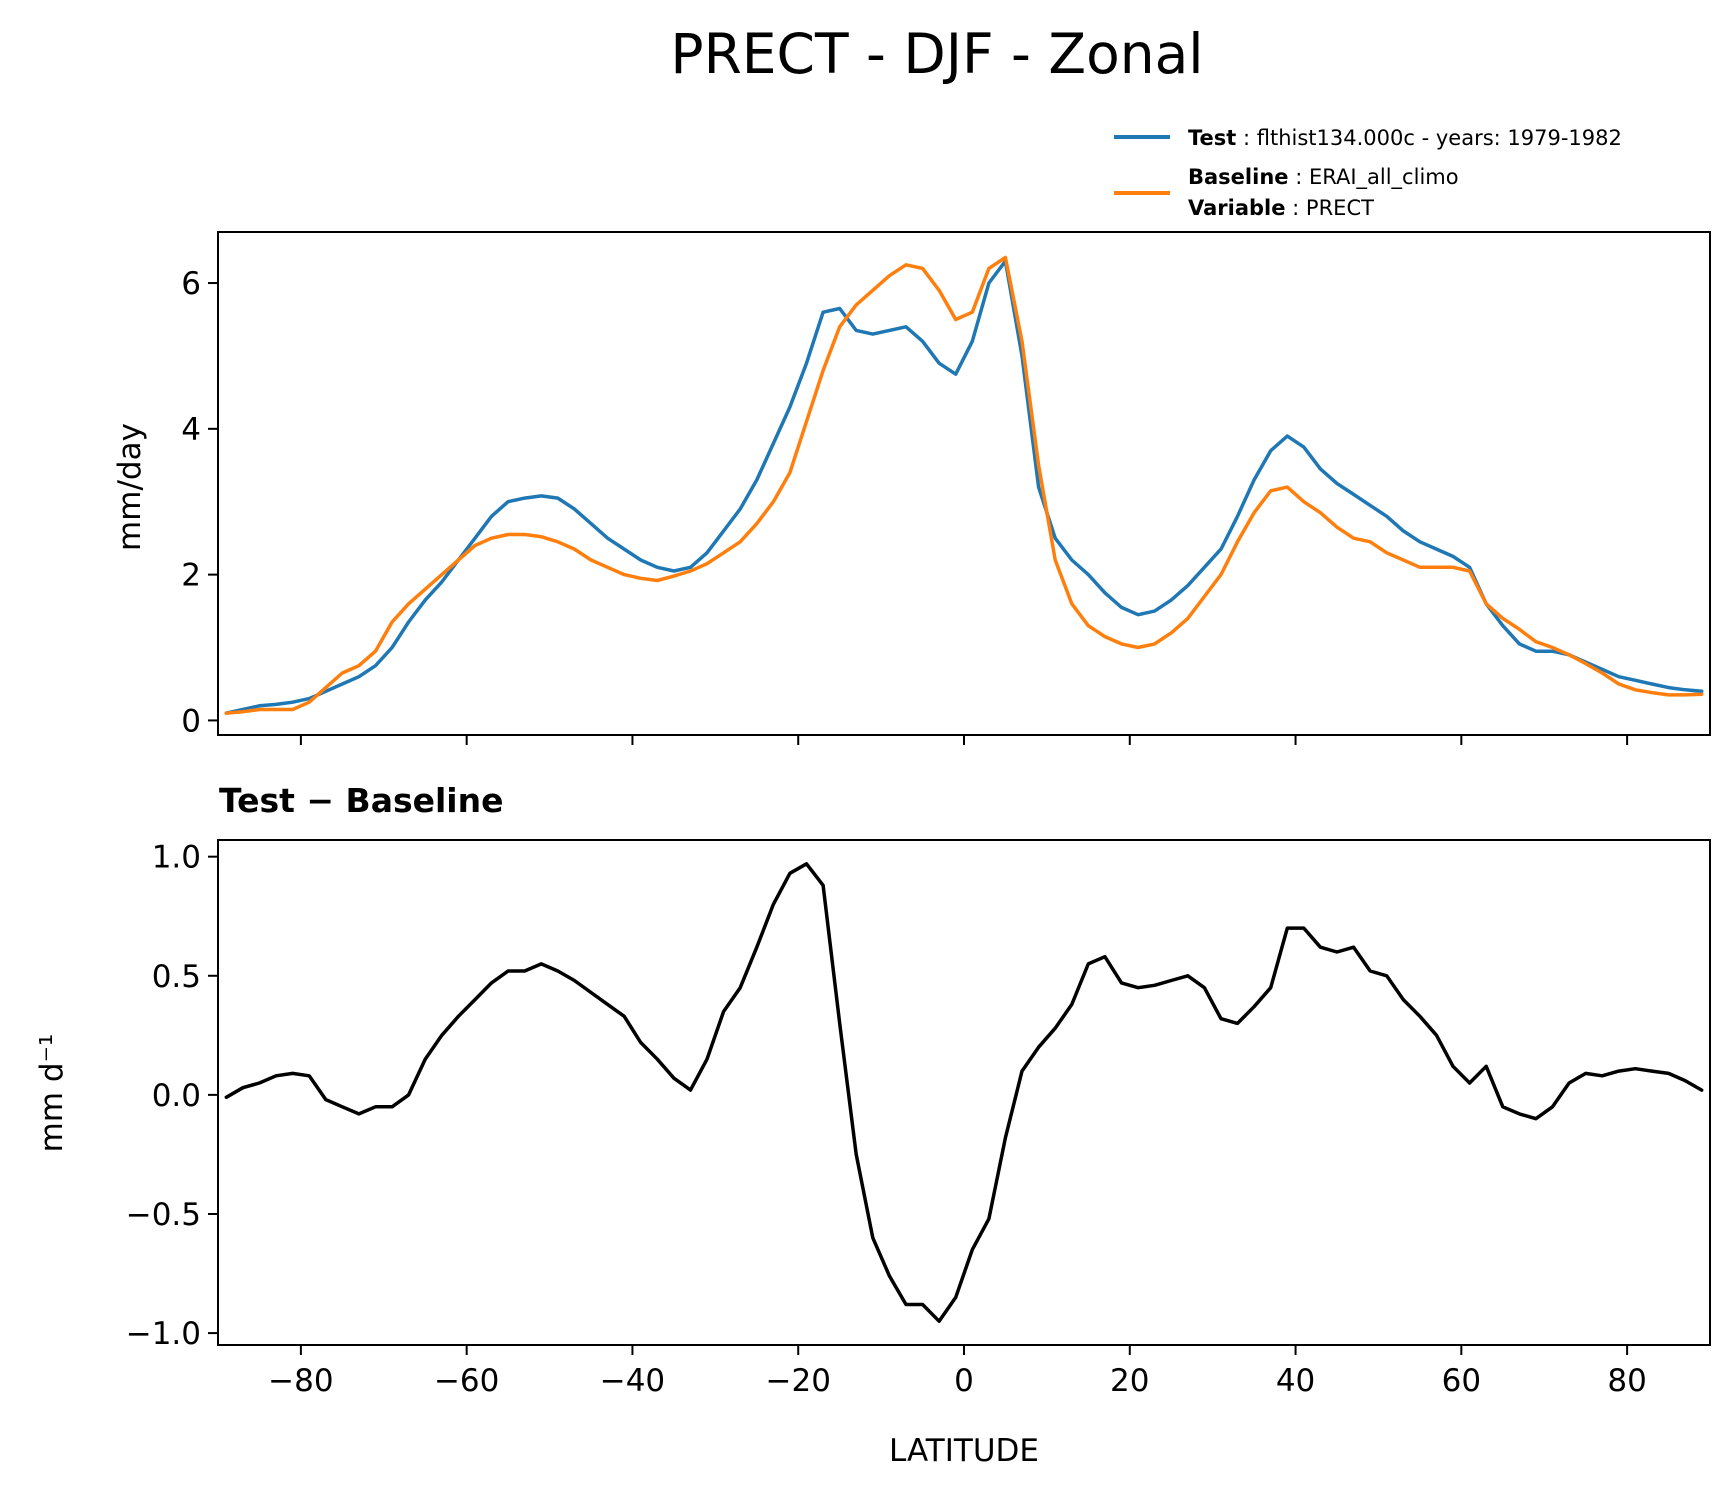 Image resolution: width=1735 pixels, height=1496 pixels. Describe the element at coordinates (1384, 177) in the screenshot. I see `legend-baseline-text: ERAI_all_climo` at that location.